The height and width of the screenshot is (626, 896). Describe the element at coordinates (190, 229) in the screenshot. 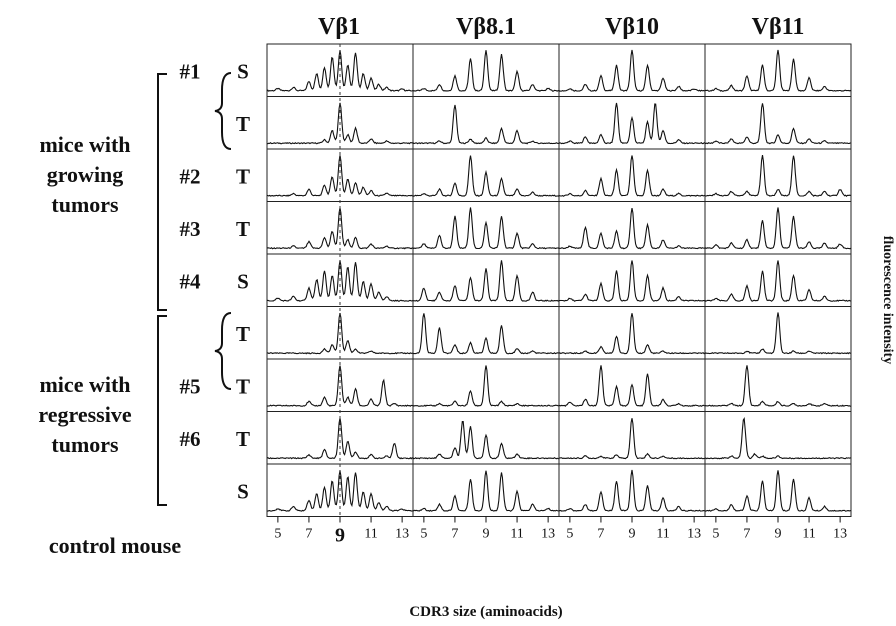

I see `mouse-label: #3` at that location.